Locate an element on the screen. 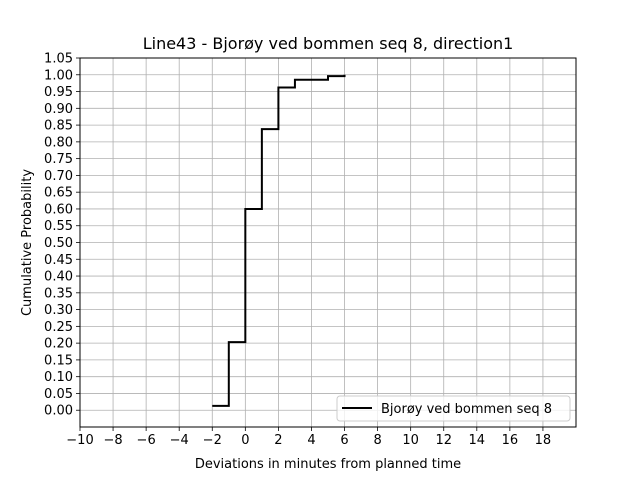 The image size is (640, 484). x-axis-label: Deviations in minutes from planned time is located at coordinates (328, 464).